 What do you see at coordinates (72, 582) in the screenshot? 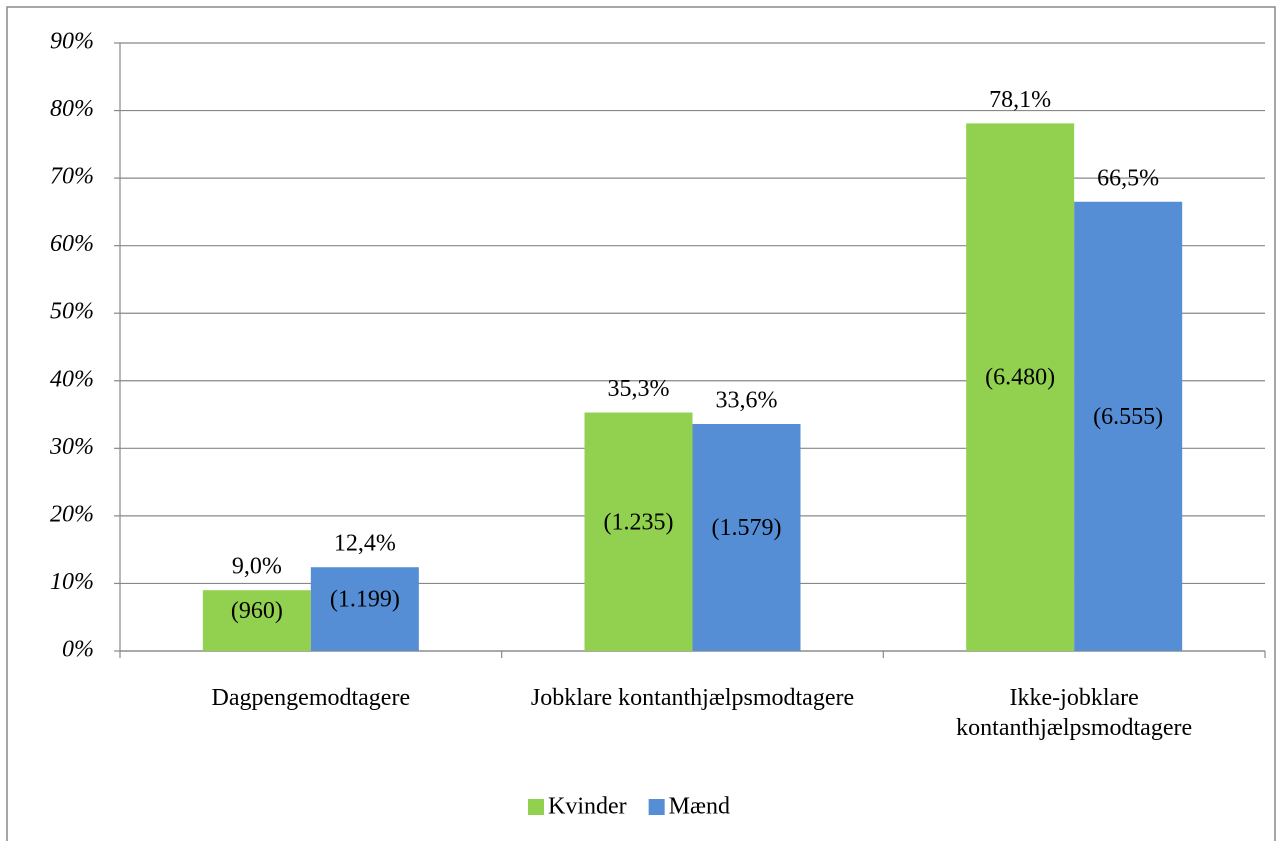
I see `y-tick-label: 10%` at bounding box center [72, 582].